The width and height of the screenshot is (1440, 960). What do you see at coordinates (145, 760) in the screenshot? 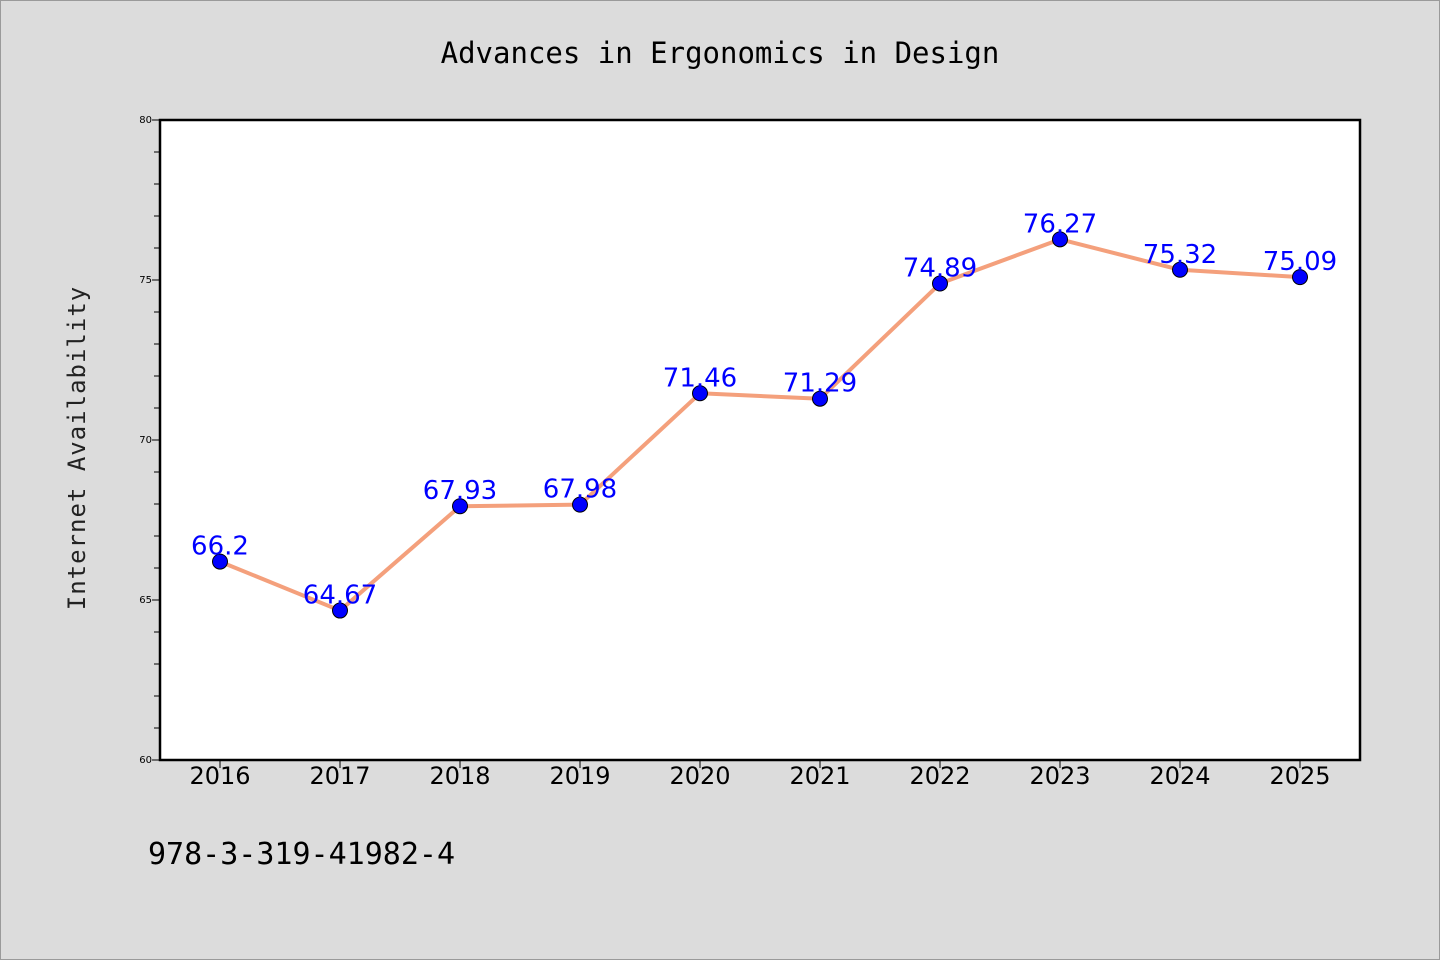
I see `y-tick-label: 60` at bounding box center [145, 760].